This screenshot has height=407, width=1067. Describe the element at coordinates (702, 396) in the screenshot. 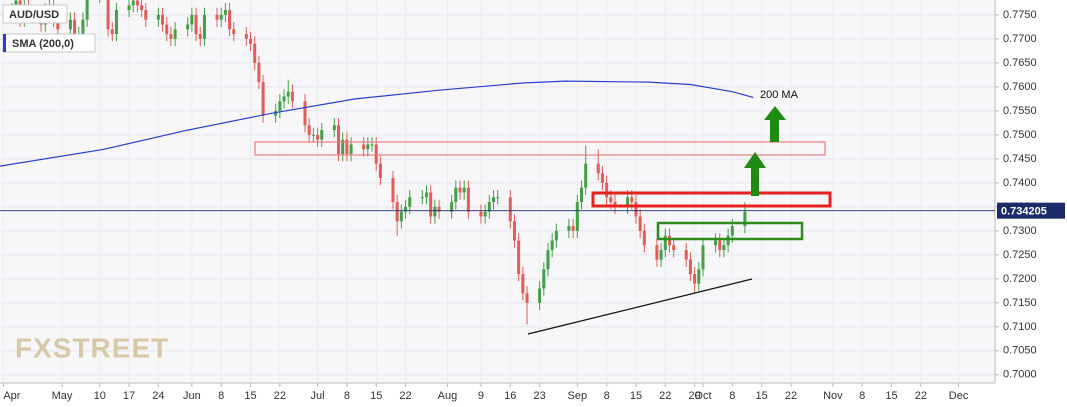

I see `x-tick-label: Oct` at that location.